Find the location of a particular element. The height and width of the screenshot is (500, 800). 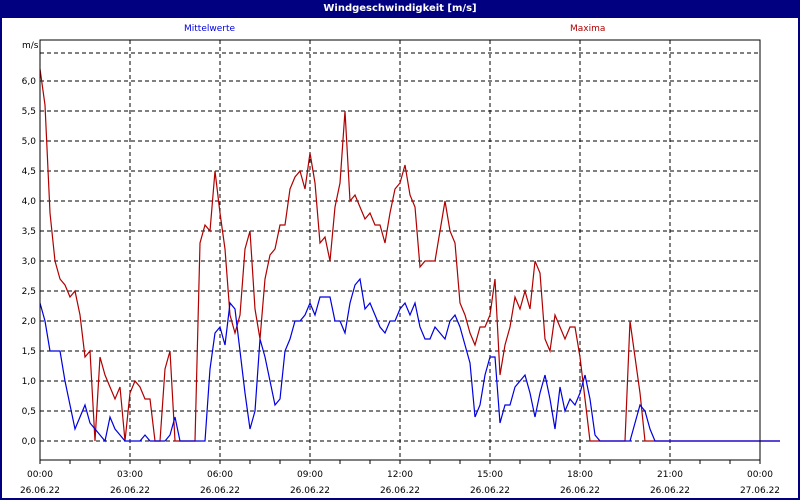

svg-text: 27.06.22 is located at coordinates (760, 491).